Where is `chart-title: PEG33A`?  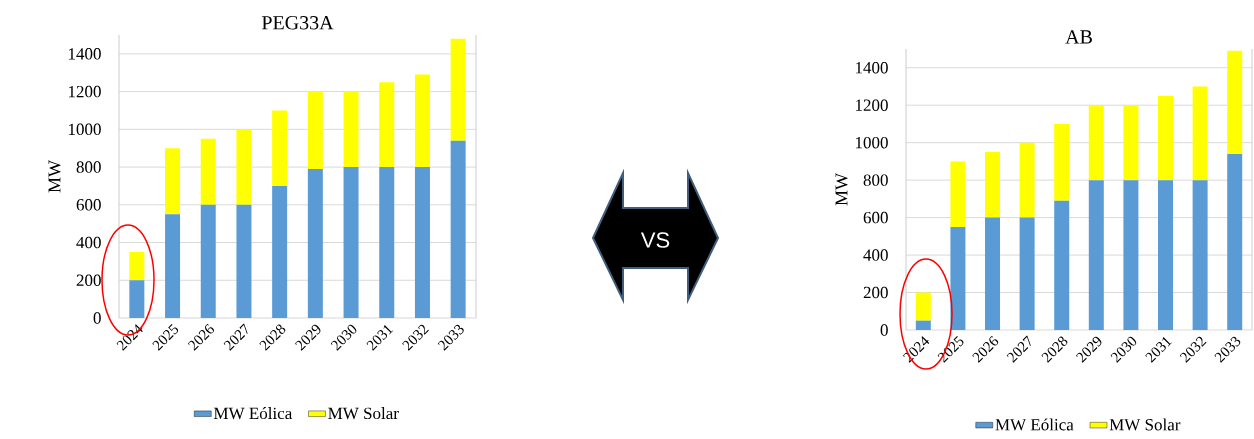
chart-title: PEG33A is located at coordinates (297, 23).